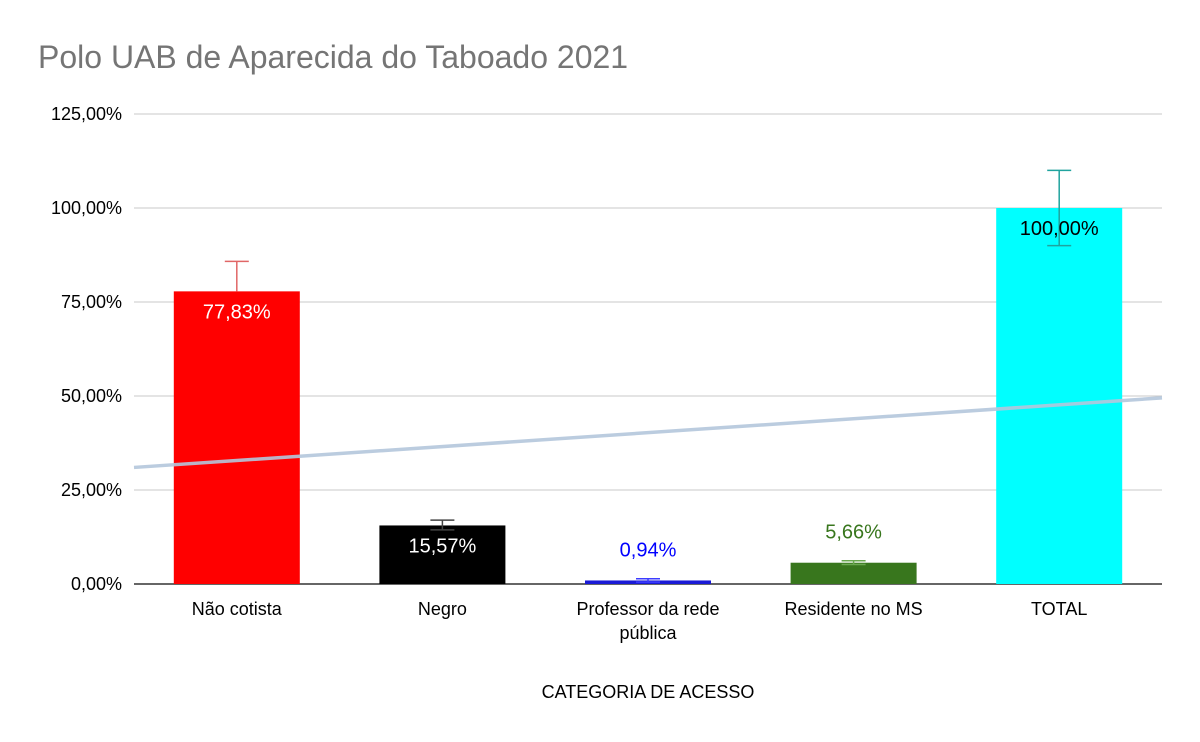 This screenshot has height=742, width=1200. What do you see at coordinates (442, 609) in the screenshot?
I see `x-tick-label: Negro` at bounding box center [442, 609].